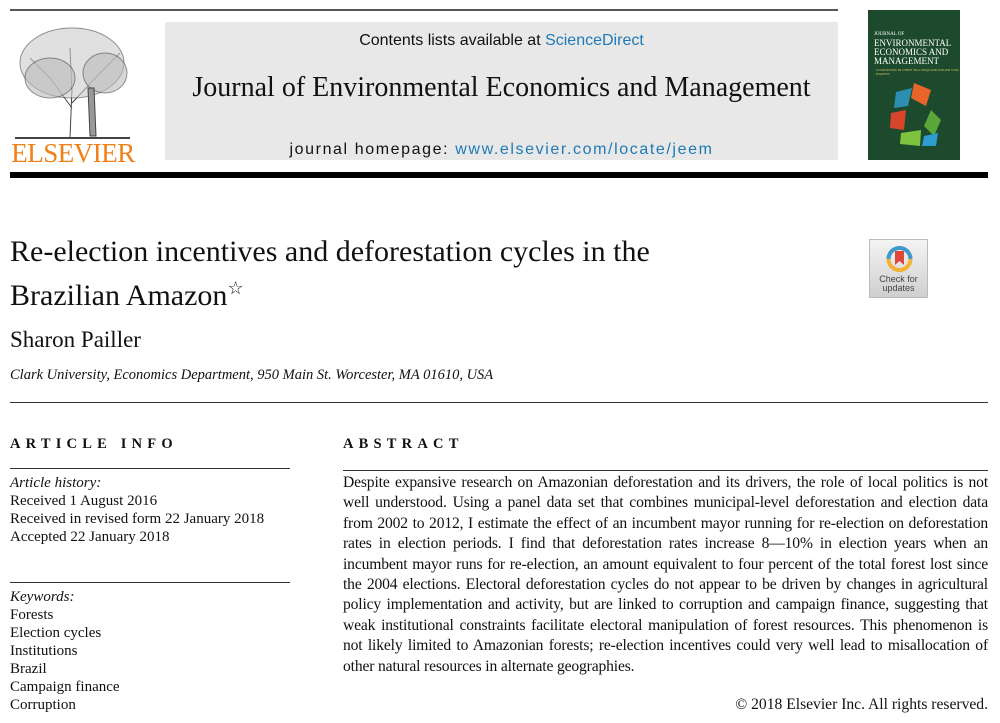 The width and height of the screenshot is (1000, 723). Describe the element at coordinates (665, 470) in the screenshot. I see `abstract-rule` at that location.